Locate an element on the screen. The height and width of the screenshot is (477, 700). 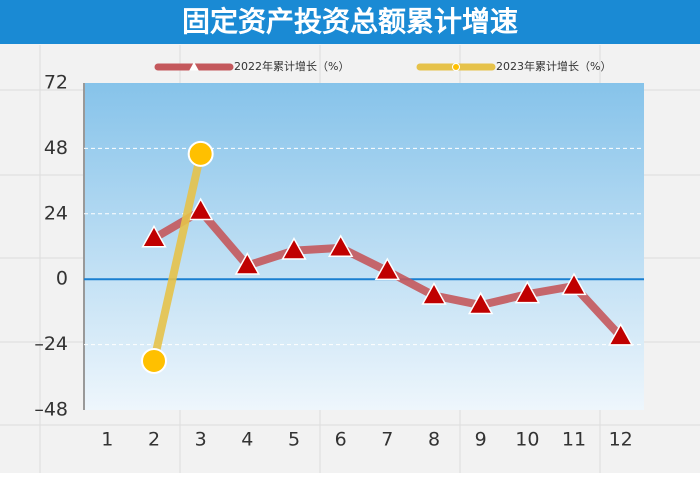
title-bar is located at coordinates (350, 22).